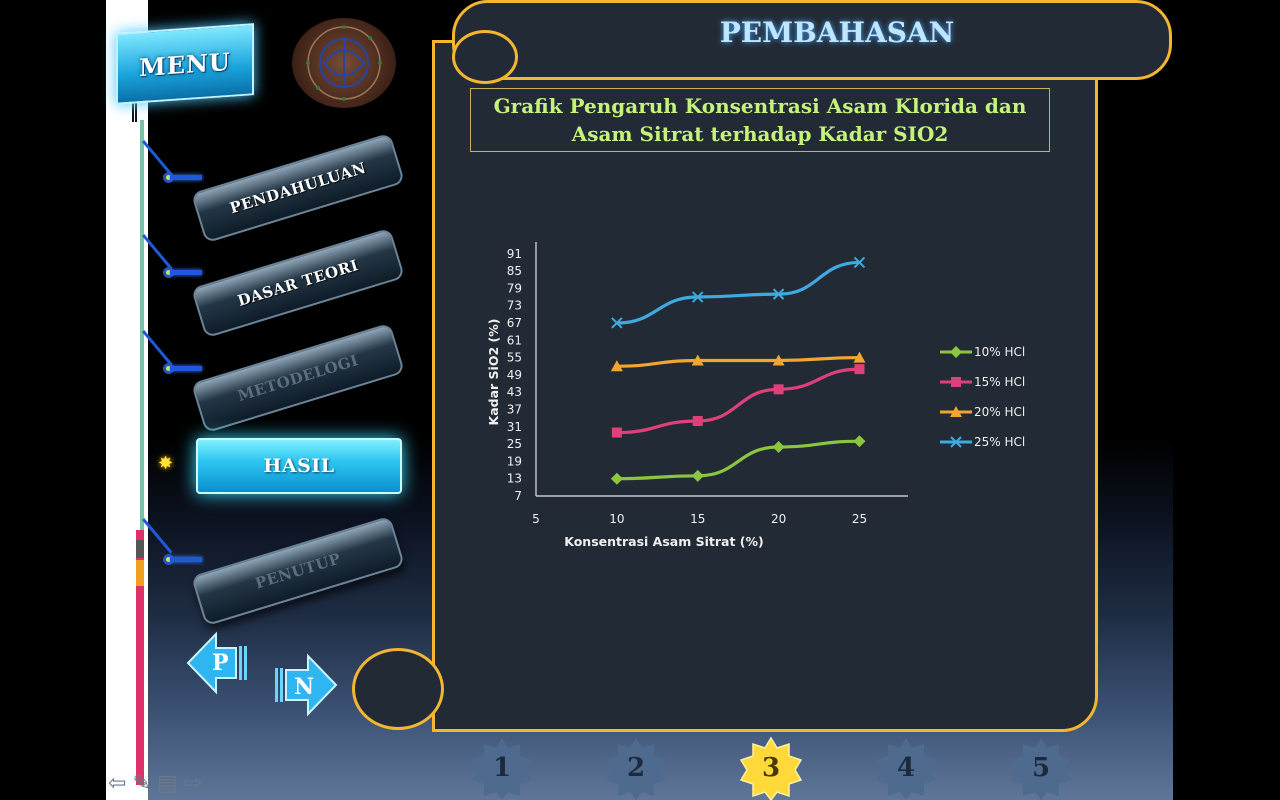  Describe the element at coordinates (135, 109) in the screenshot. I see `left-bar-black` at that location.